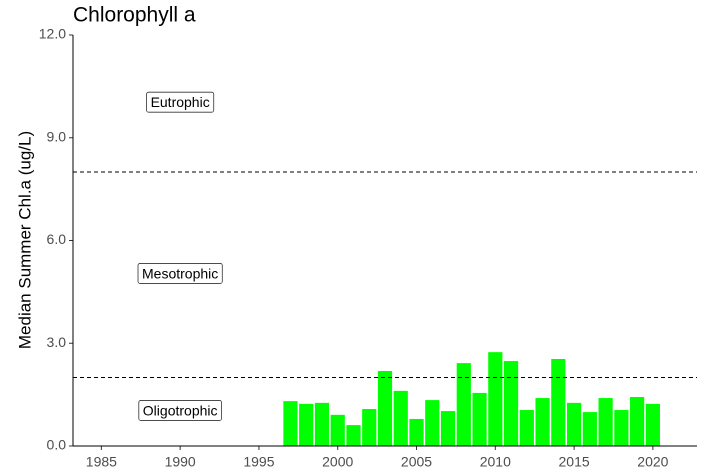  What do you see at coordinates (24, 240) in the screenshot?
I see `y-axis-label: Median Summer Chl.a (ug/L)` at bounding box center [24, 240].